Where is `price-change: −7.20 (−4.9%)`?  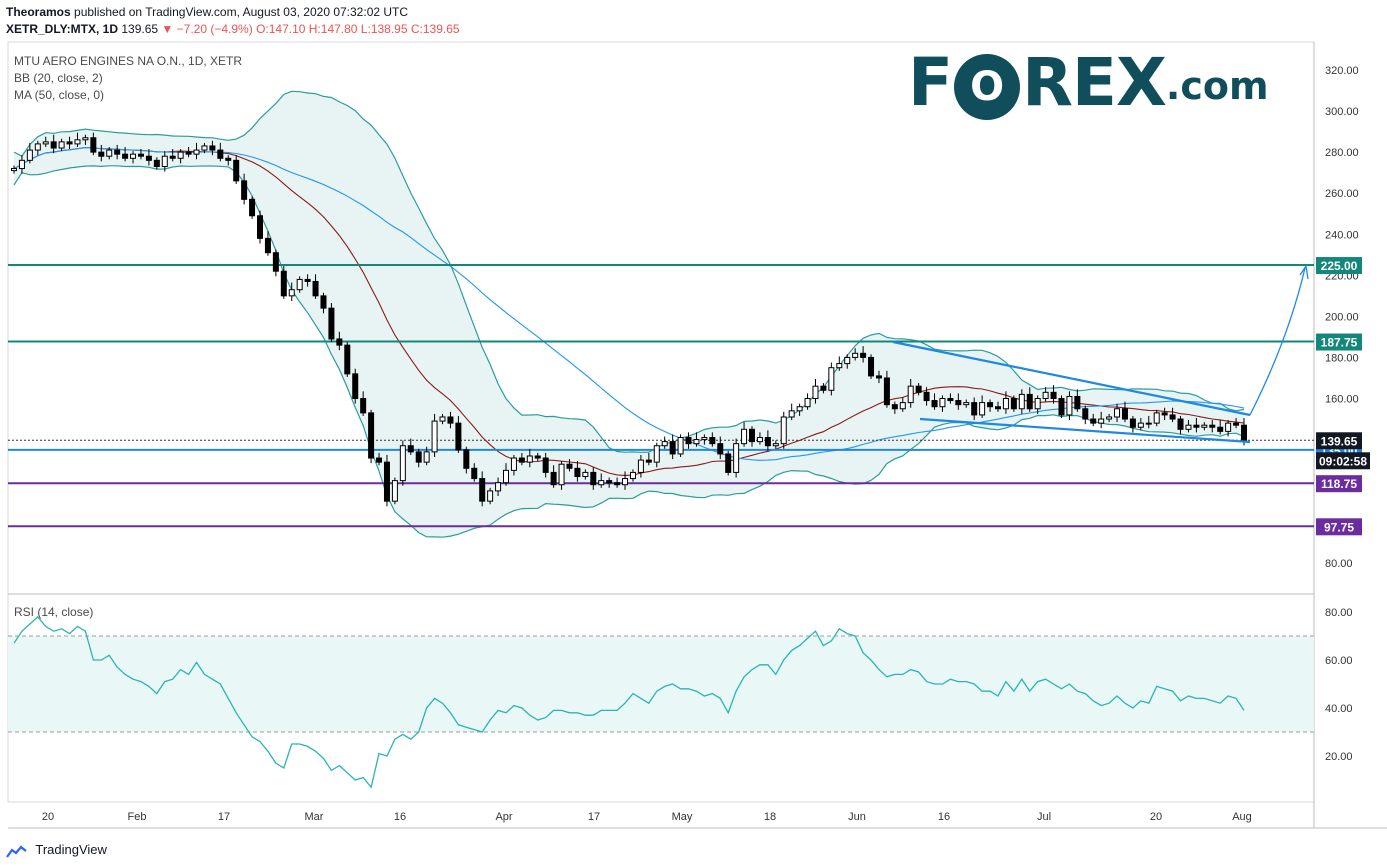 price-change: −7.20 (−4.9%) is located at coordinates (214, 29).